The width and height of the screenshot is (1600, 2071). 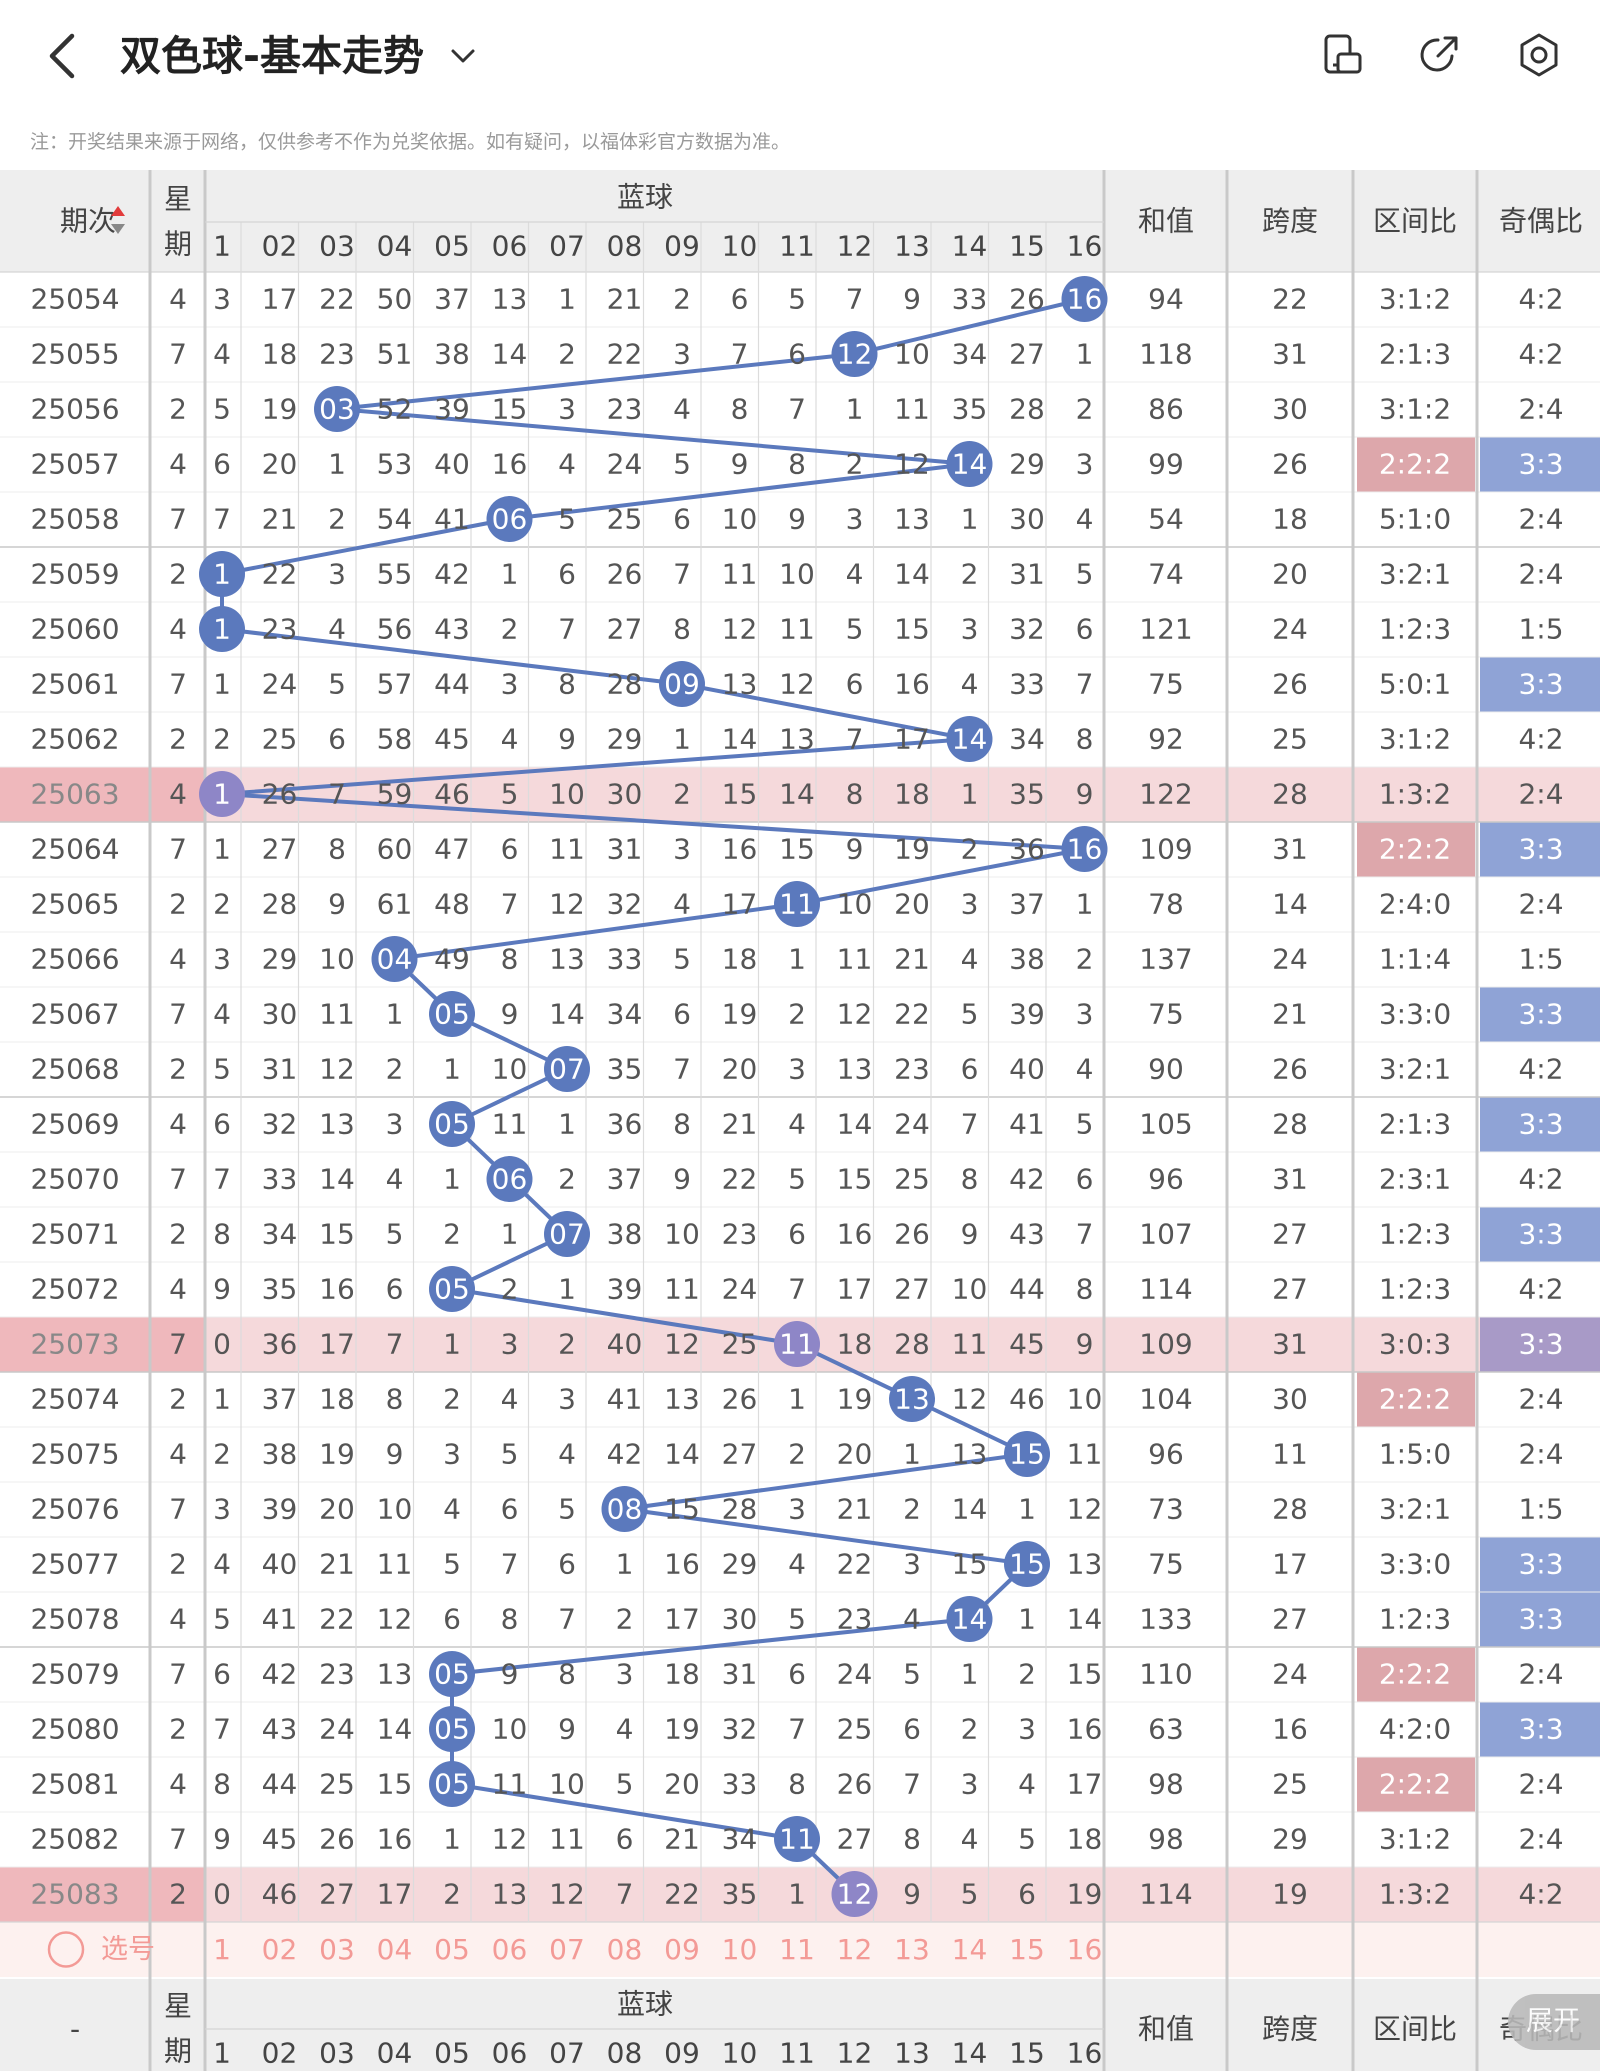 I want to click on select-number-option: 11, so click(x=797, y=1949).